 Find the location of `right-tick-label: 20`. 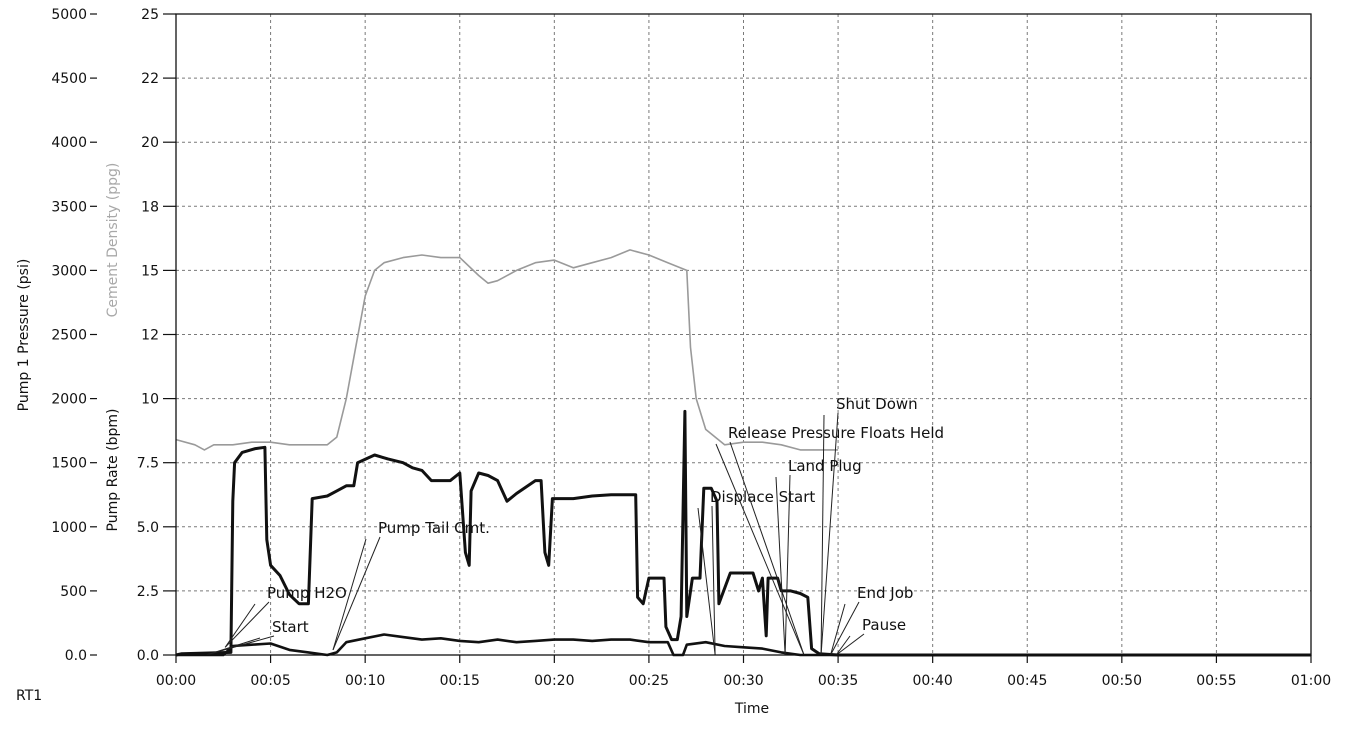

right-tick-label: 20 is located at coordinates (150, 143).